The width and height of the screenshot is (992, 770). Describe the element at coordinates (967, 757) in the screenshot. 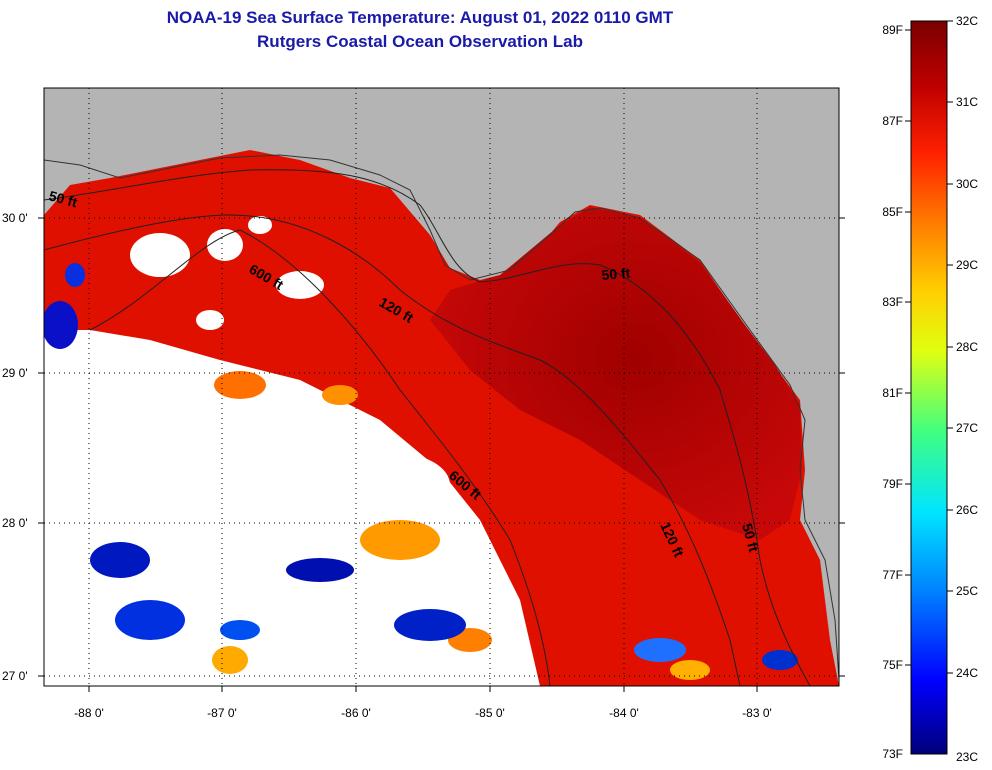

I see `colorbar-c-label: 23C` at that location.